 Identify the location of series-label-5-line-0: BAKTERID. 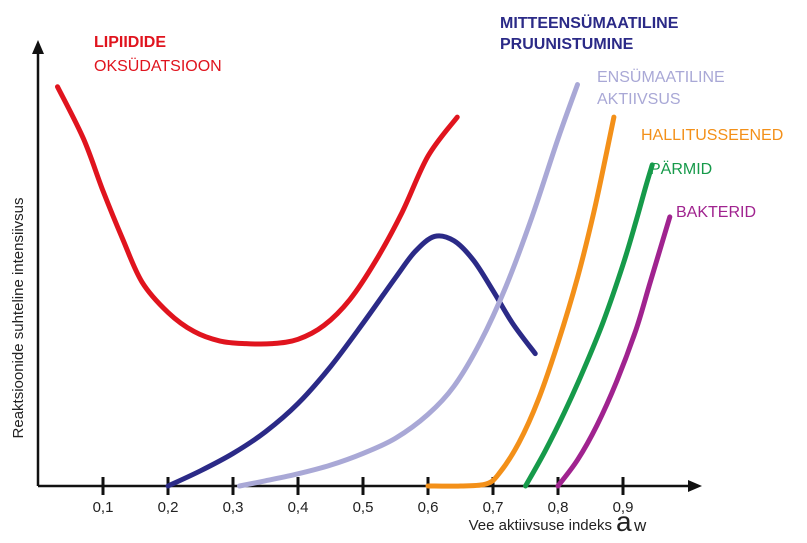
(716, 212).